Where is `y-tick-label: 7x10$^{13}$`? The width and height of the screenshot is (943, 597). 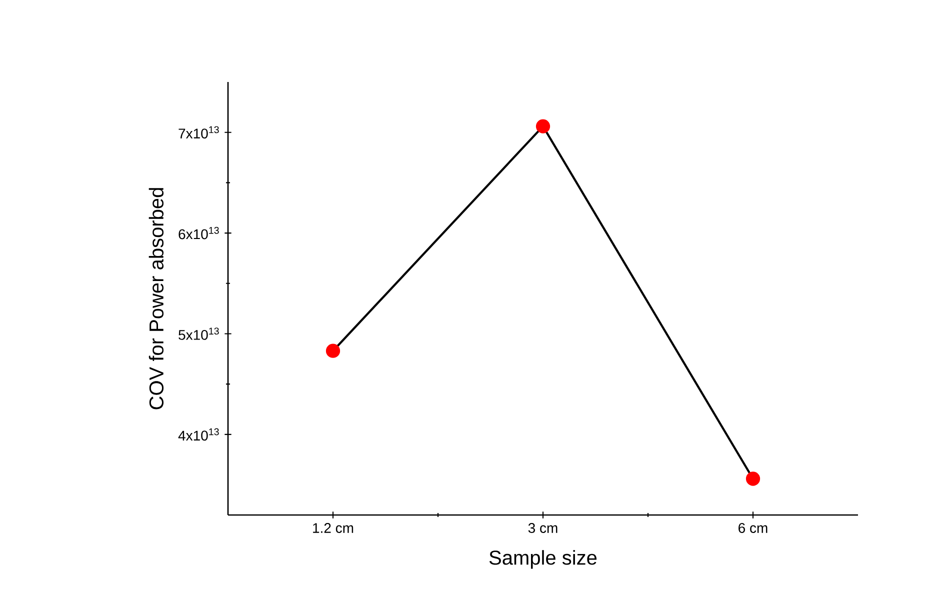
y-tick-label: 7x10$^{13}$ is located at coordinates (198, 132).